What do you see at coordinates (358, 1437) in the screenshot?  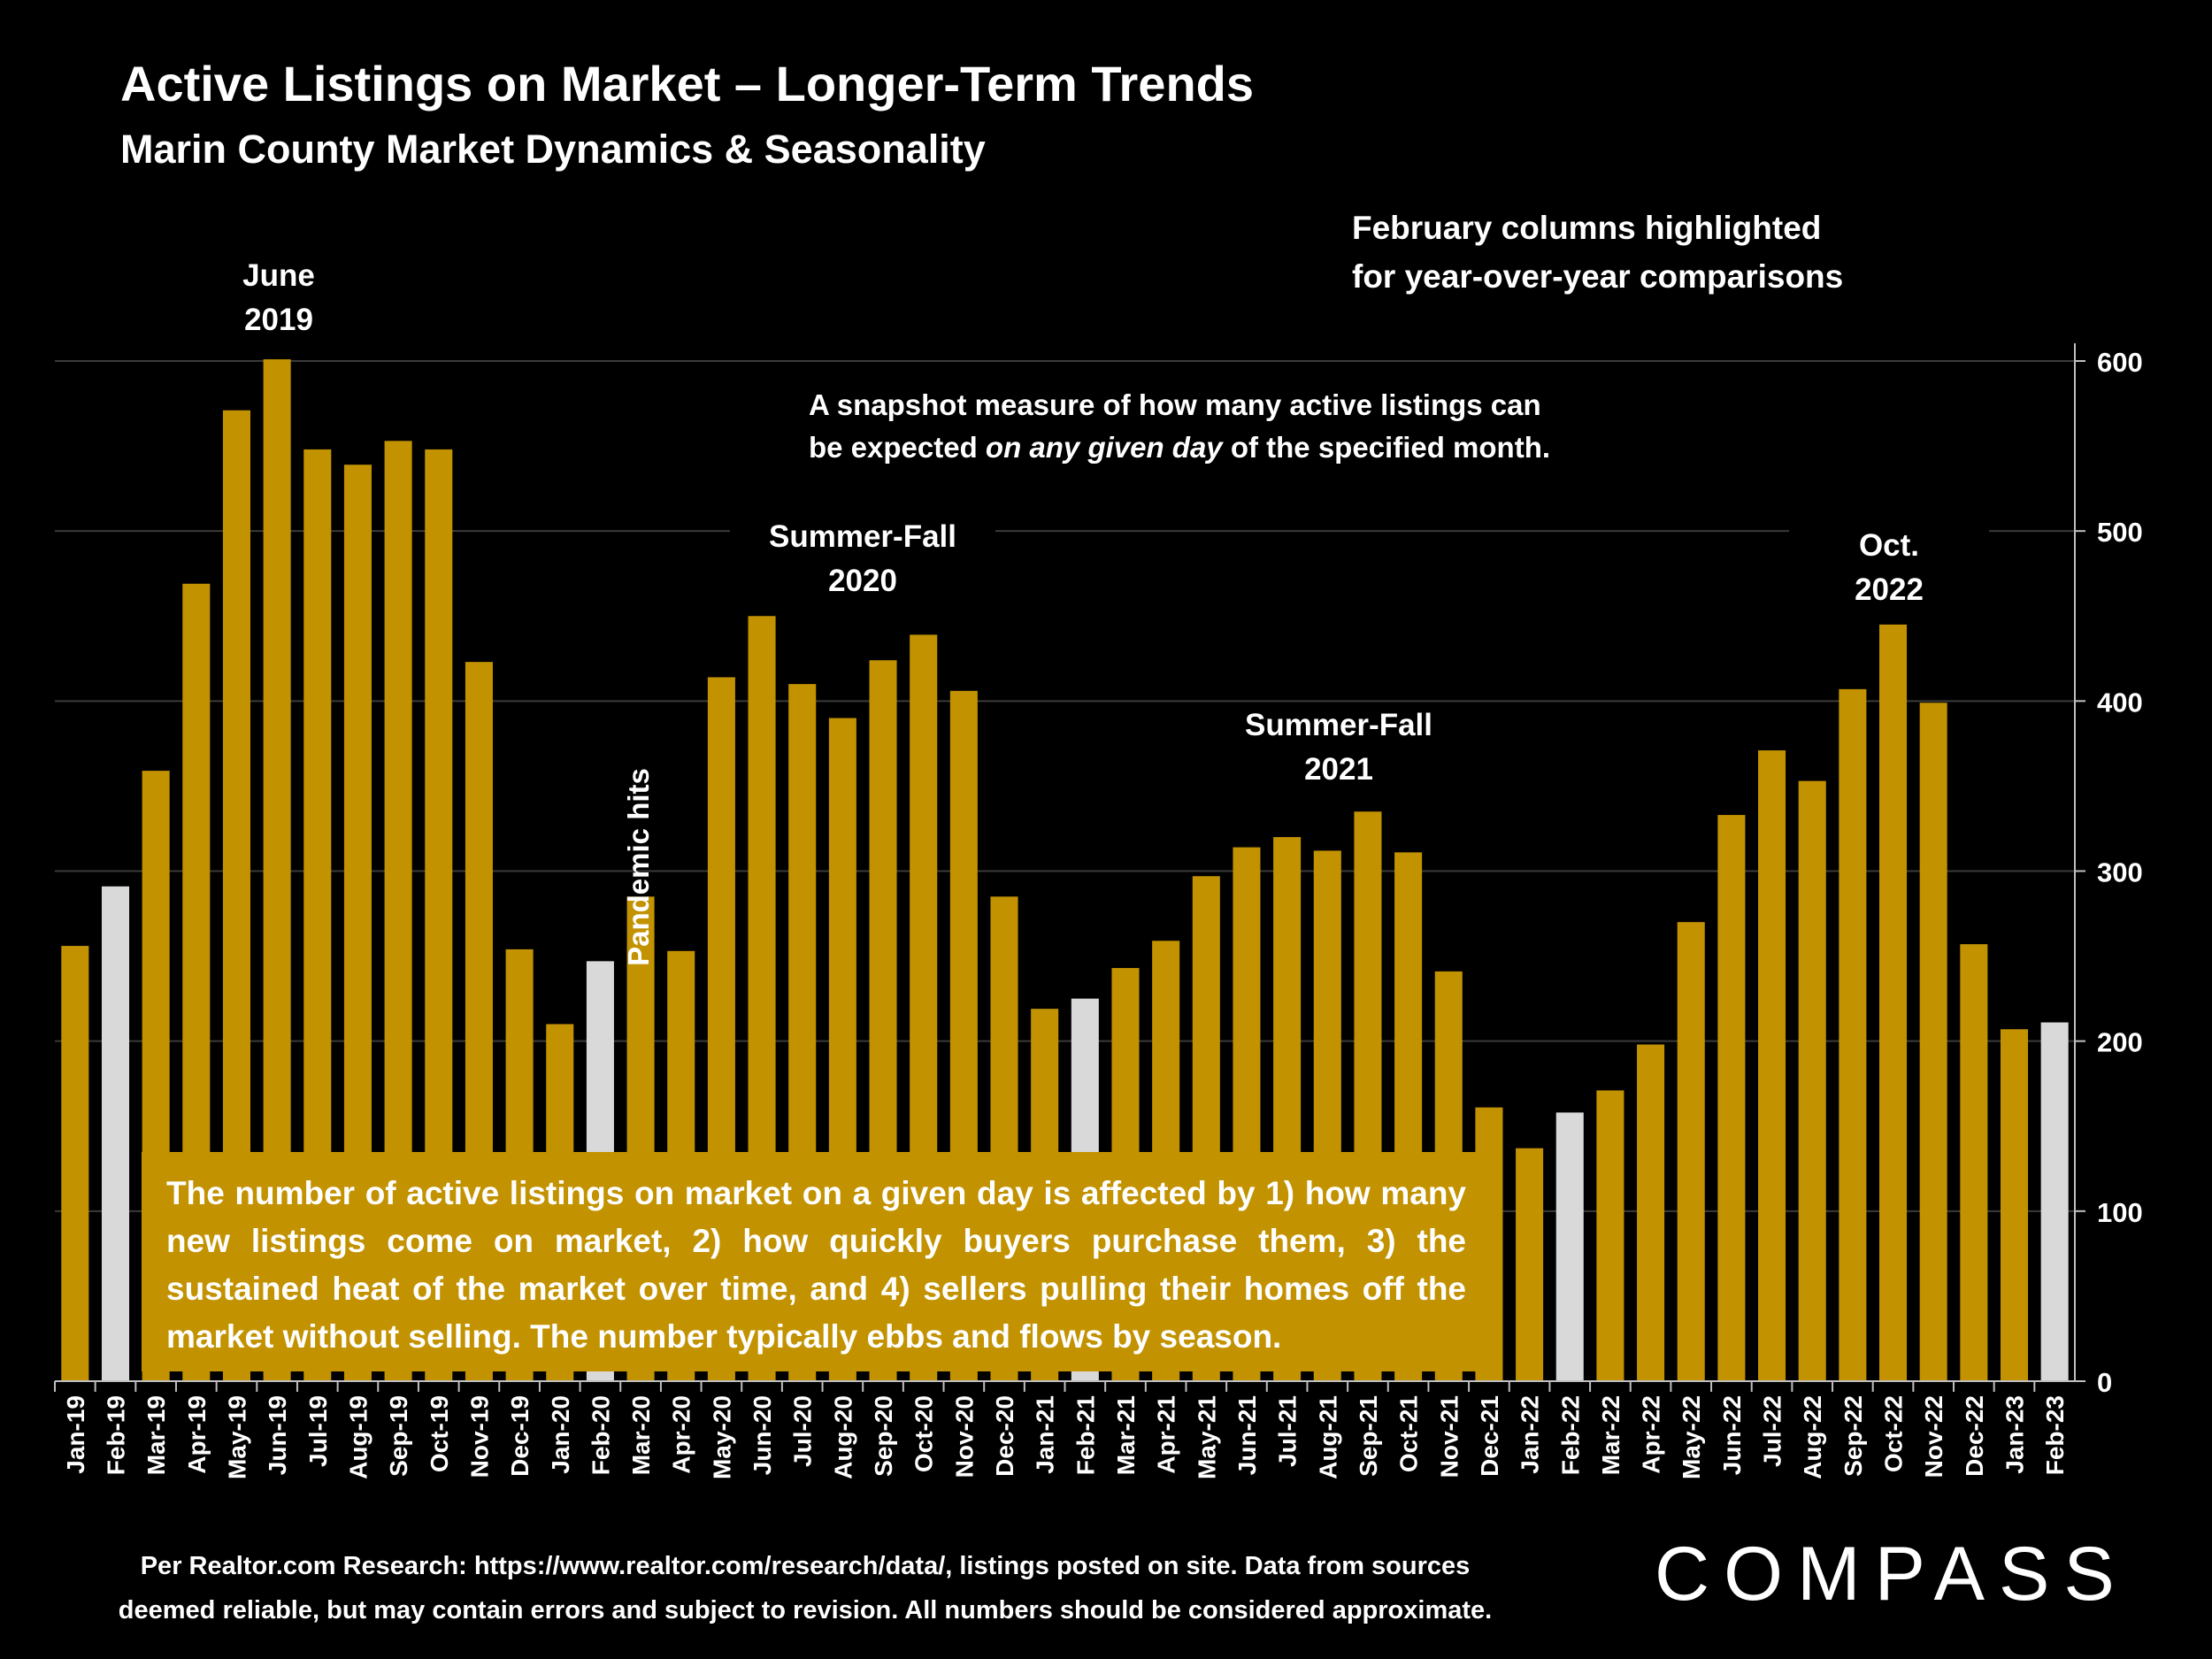 I see `x-tick-label: Aug-19` at bounding box center [358, 1437].